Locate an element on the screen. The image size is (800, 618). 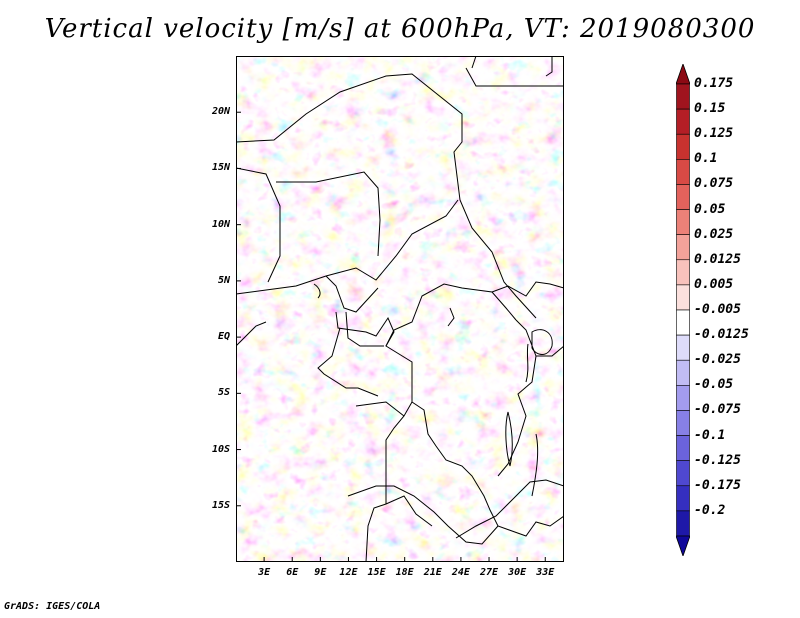
colorbar-label: 0.0125 is located at coordinates (717, 259).